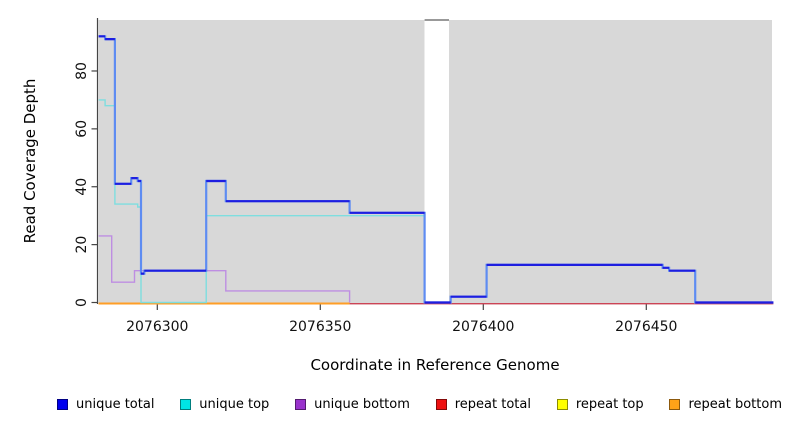 The image size is (792, 432). I want to click on legend-item-unique-top: unique top, so click(224, 404).